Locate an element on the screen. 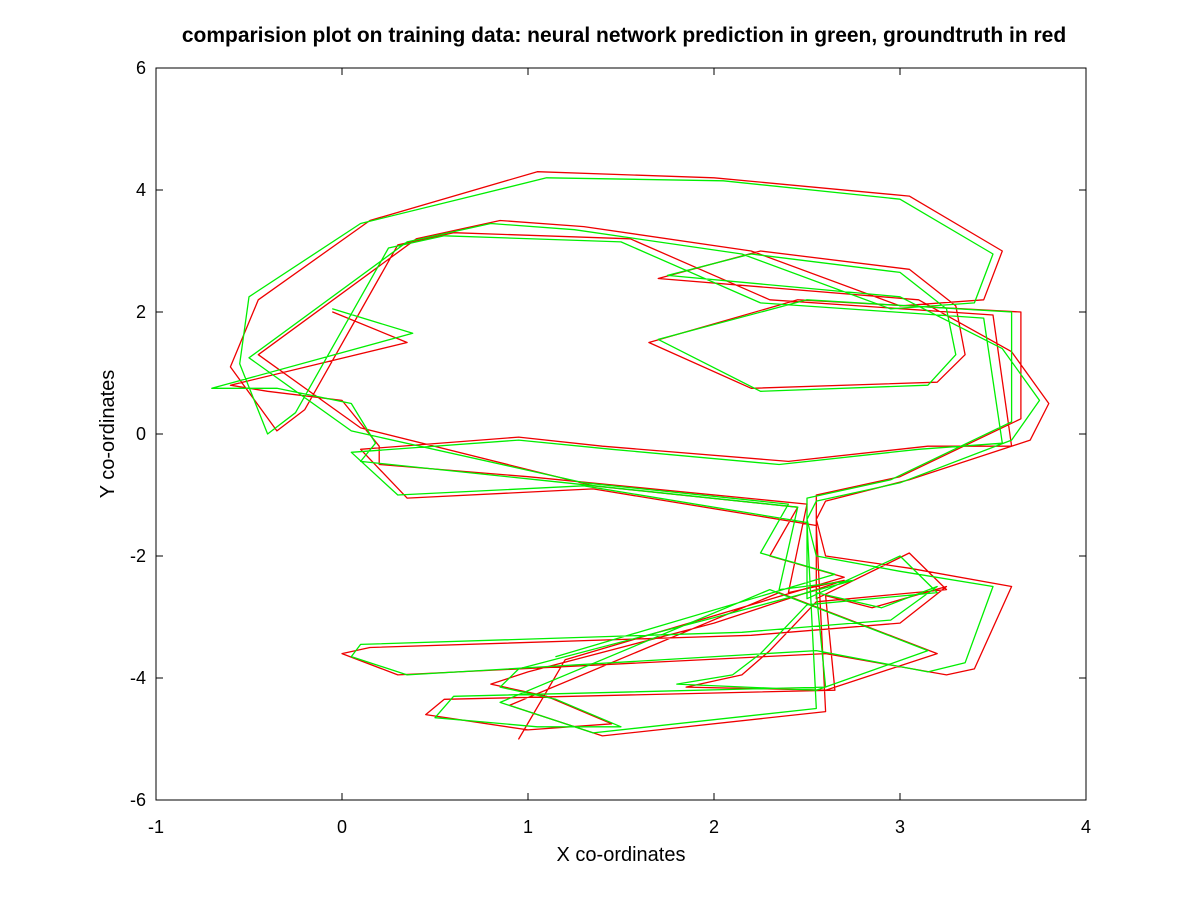  x-tick-label: 4 is located at coordinates (1086, 827).